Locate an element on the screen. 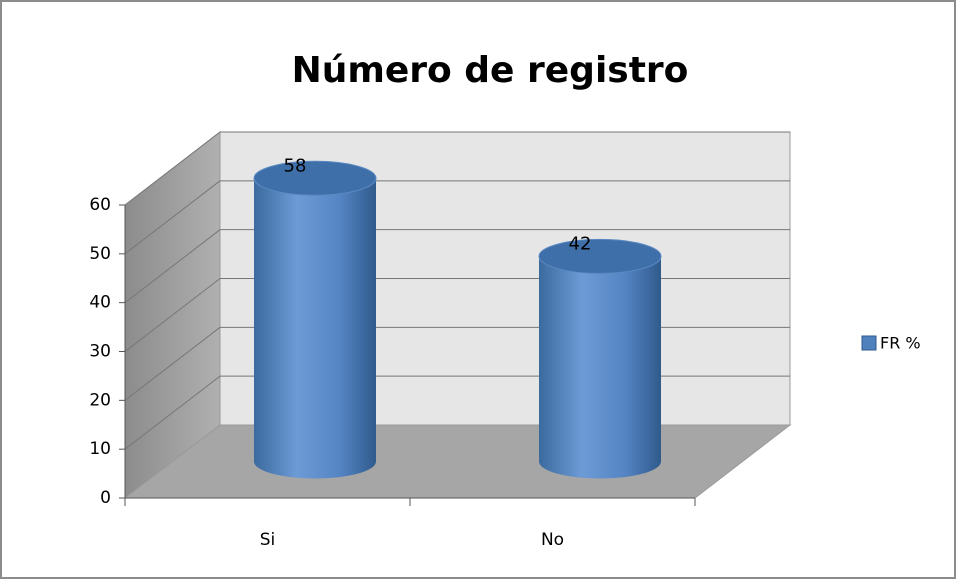 The image size is (957, 580). y-tick-label: 10 is located at coordinates (100, 449).